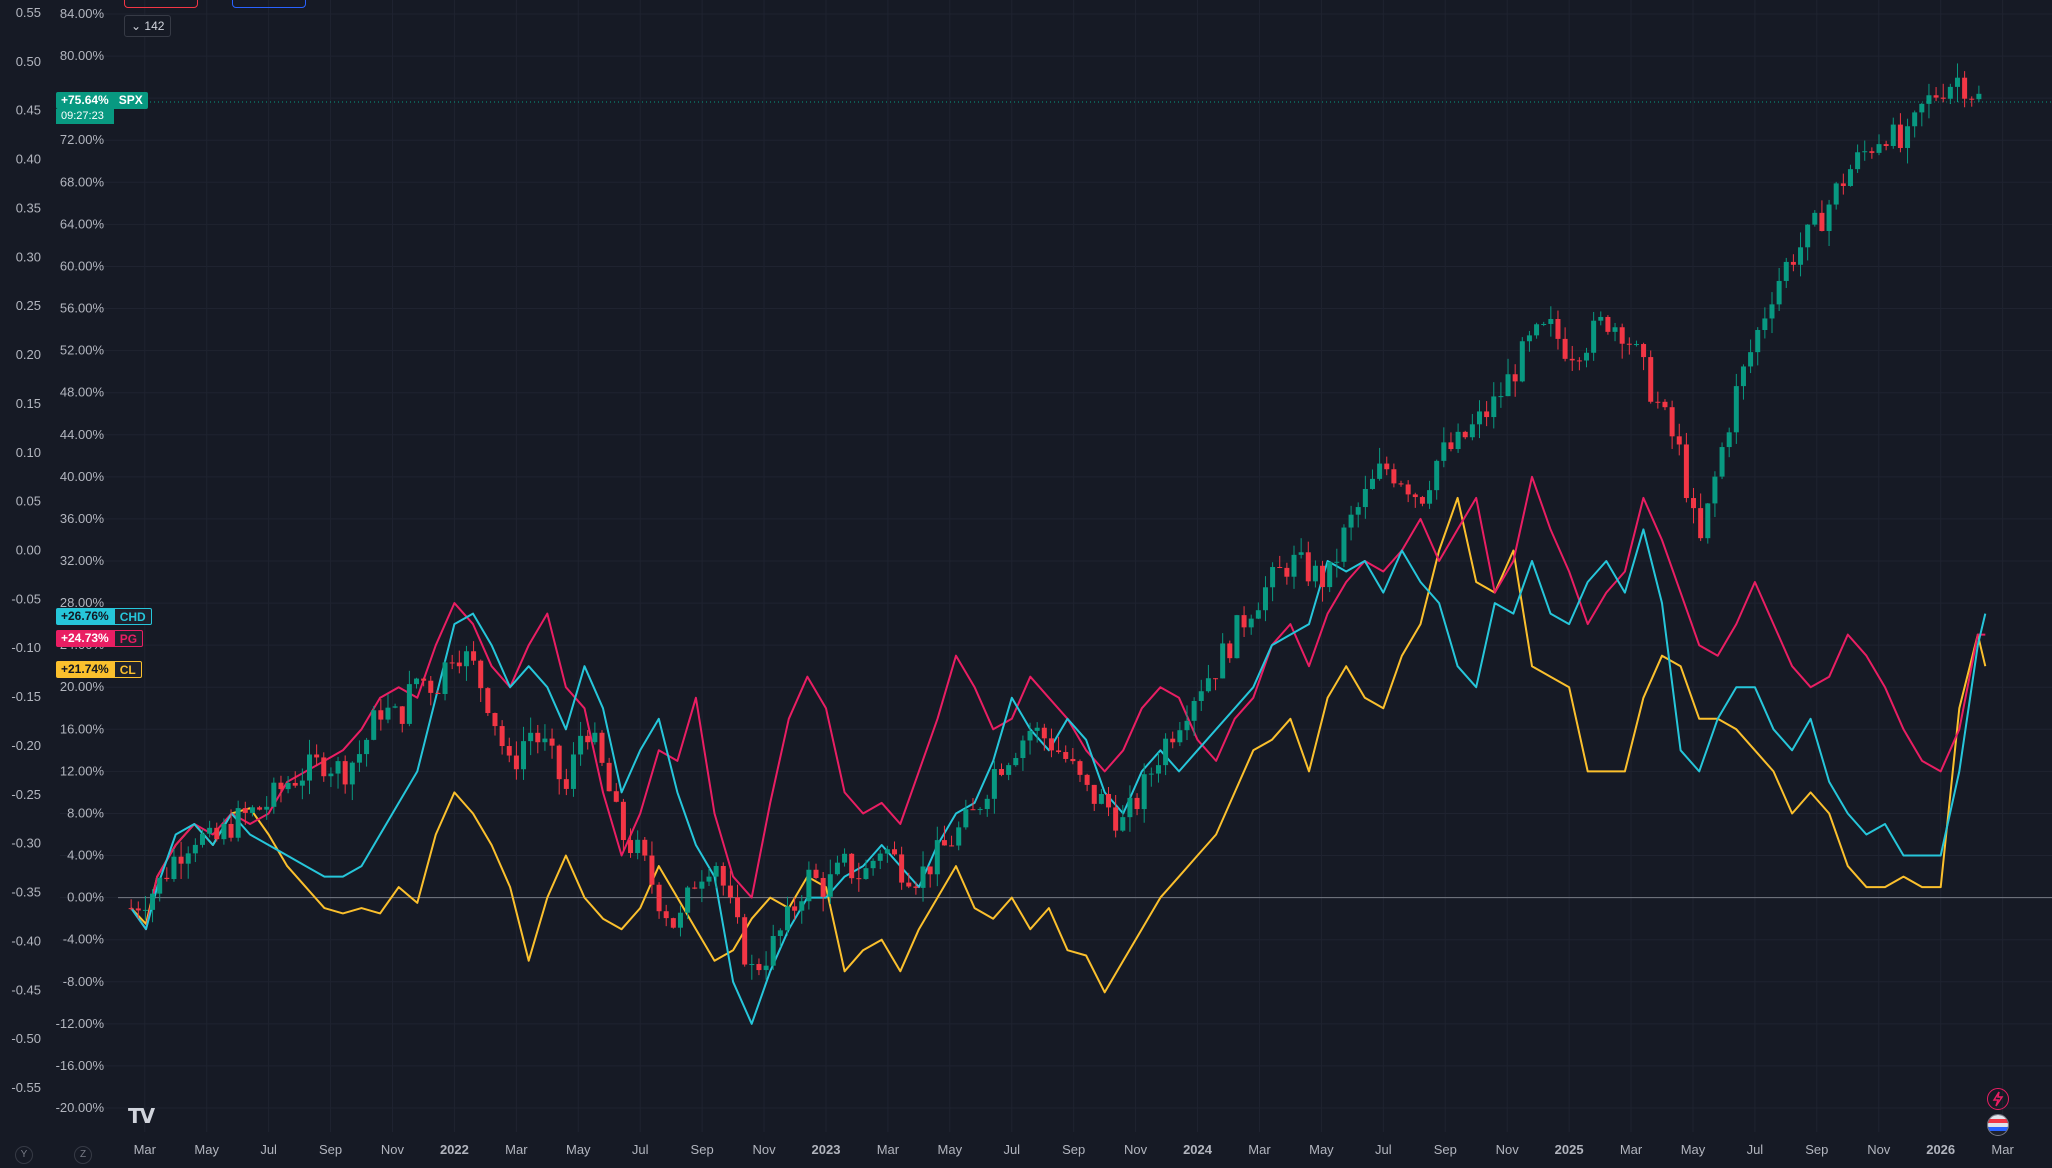 This screenshot has width=2052, height=1168. I want to click on left-tick-label: 0.40, so click(28, 159).